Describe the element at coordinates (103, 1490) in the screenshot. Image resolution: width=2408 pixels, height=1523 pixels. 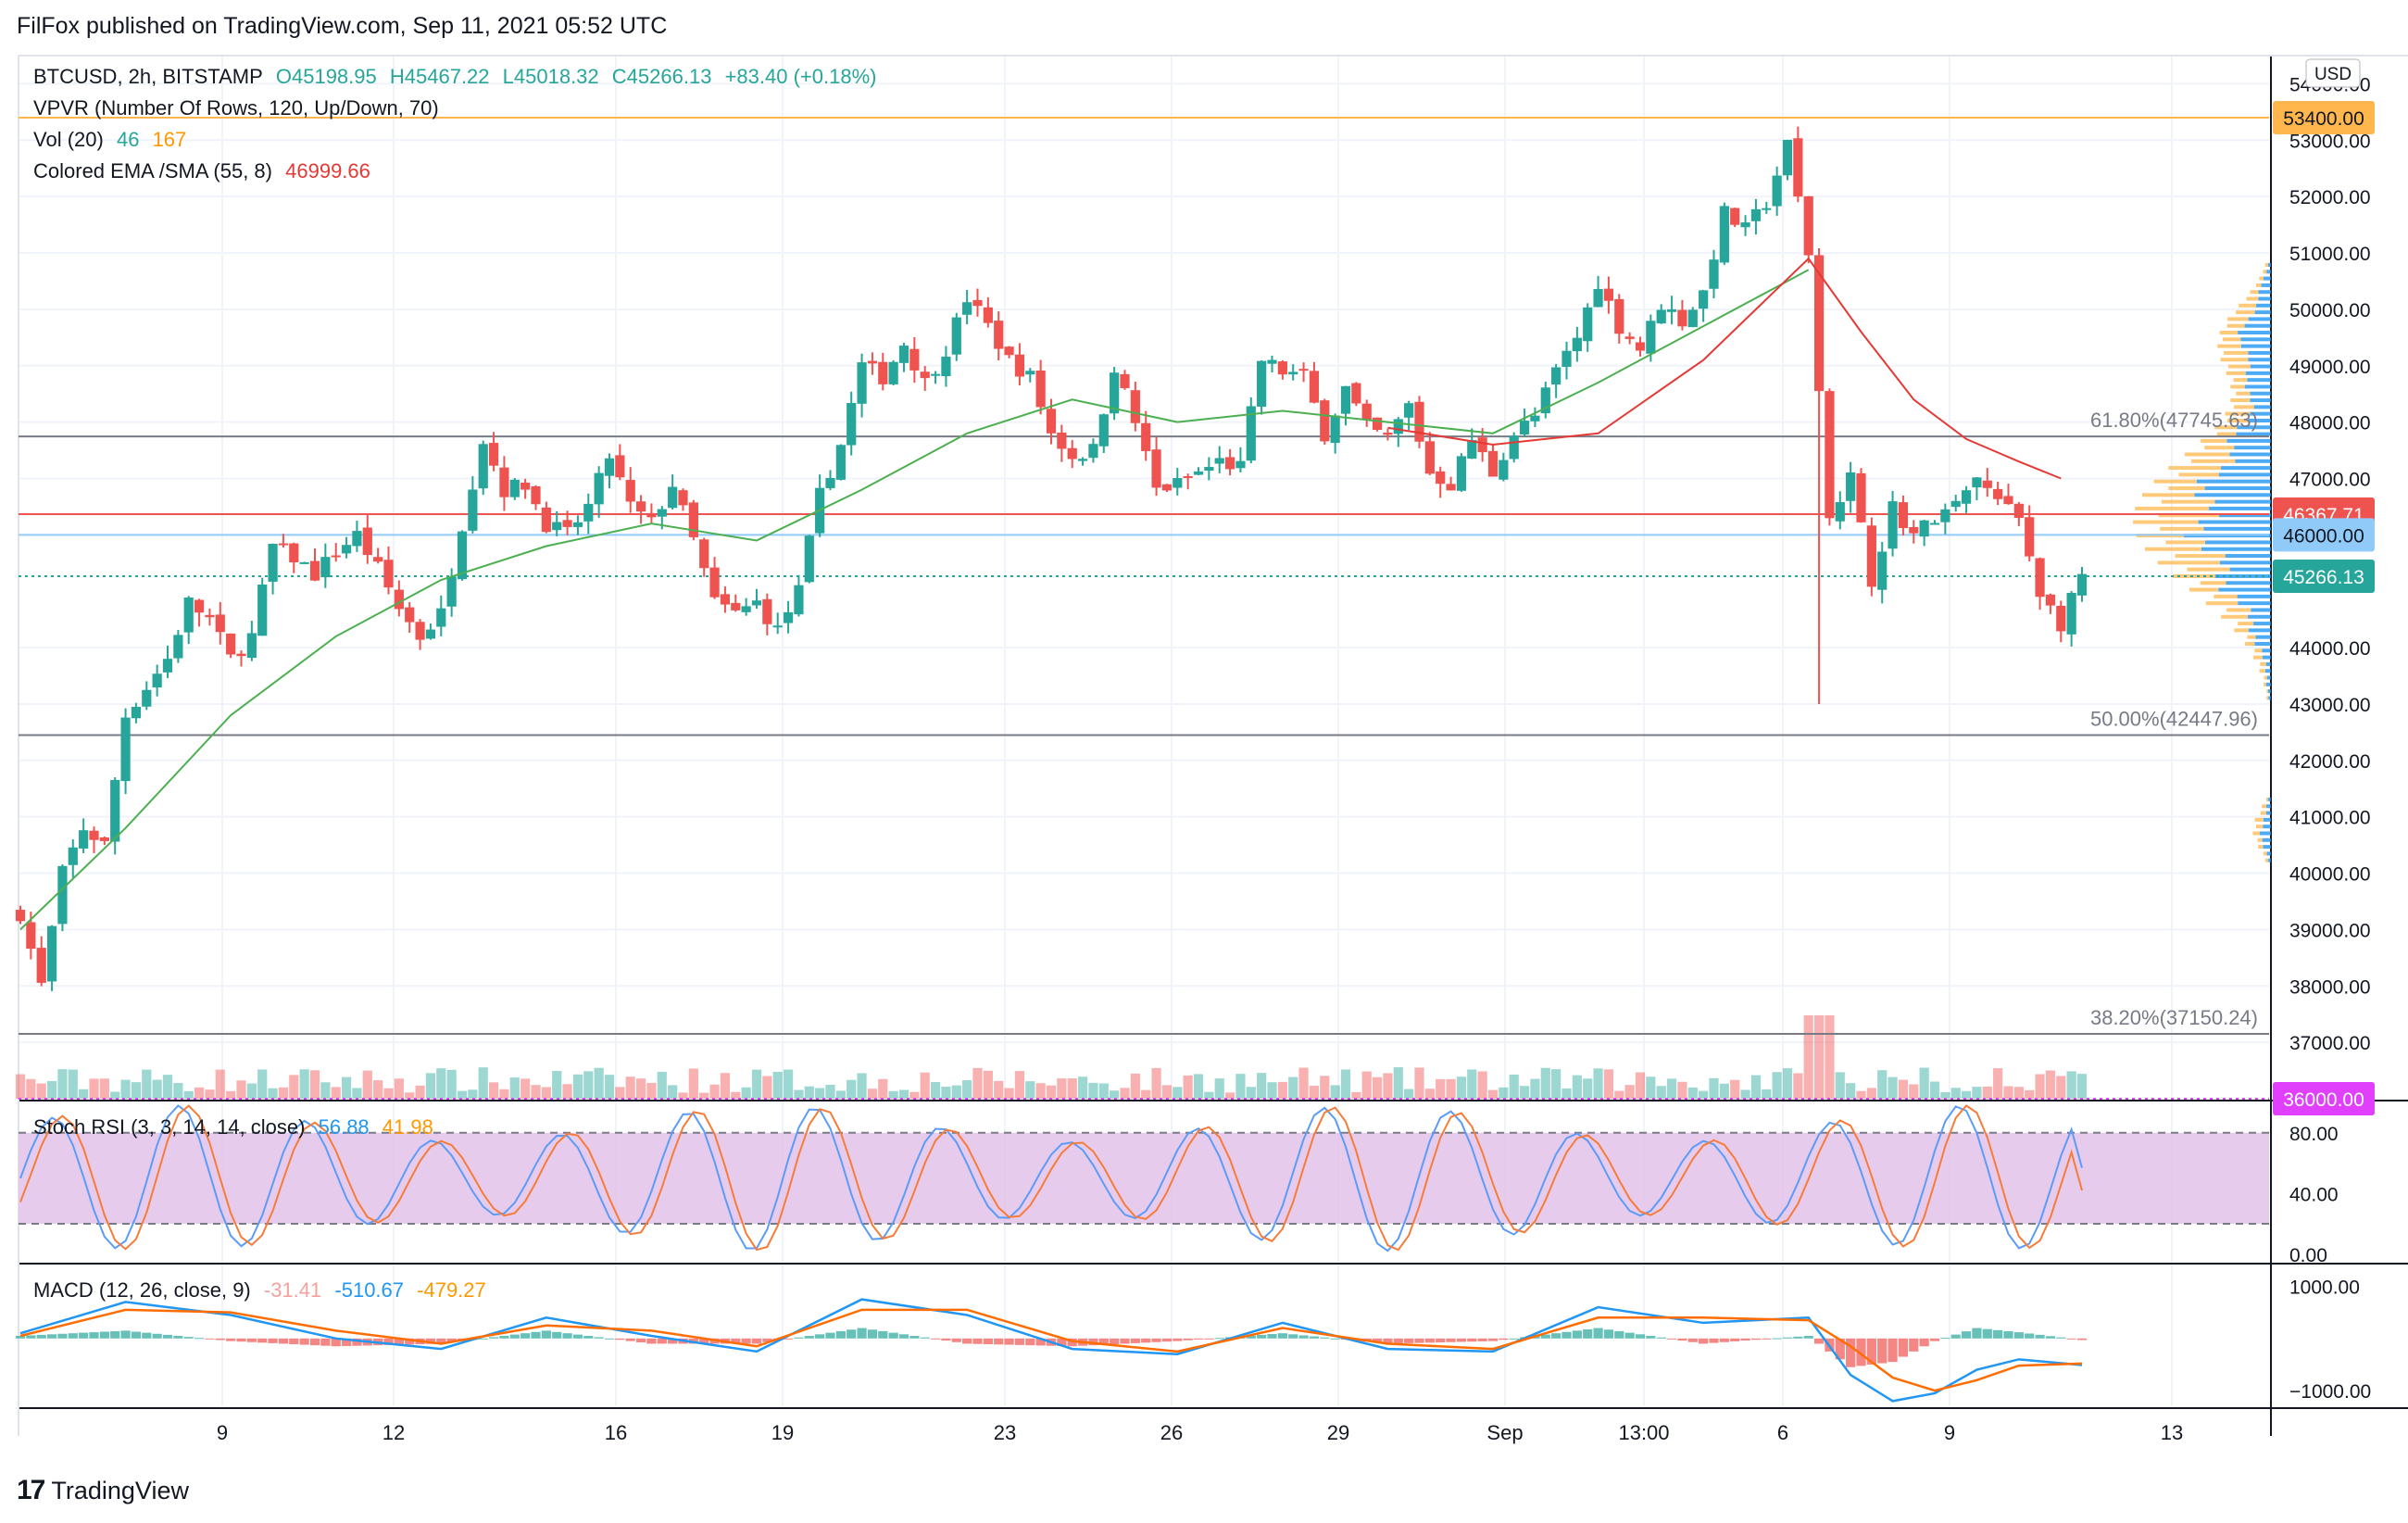
I see `tradingview-brand: 17 TradingView` at that location.